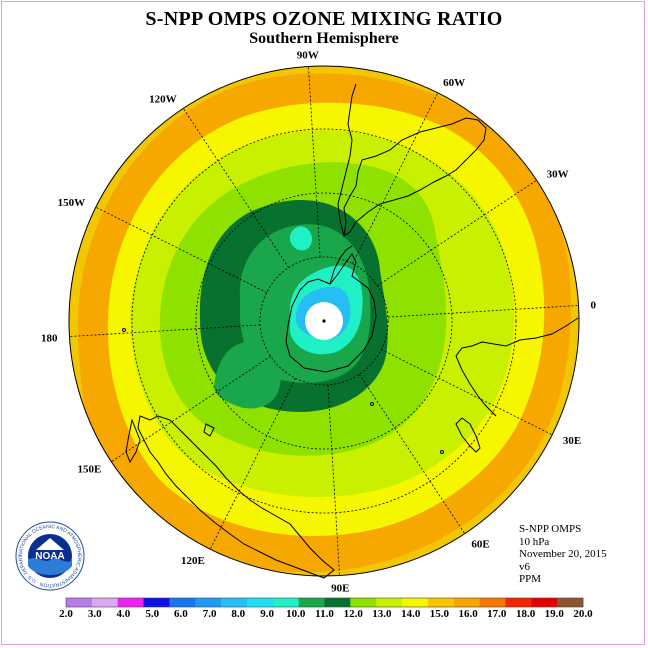 The image size is (648, 648). What do you see at coordinates (238, 614) in the screenshot?
I see `colorbar-tick-label: 8.0` at bounding box center [238, 614].